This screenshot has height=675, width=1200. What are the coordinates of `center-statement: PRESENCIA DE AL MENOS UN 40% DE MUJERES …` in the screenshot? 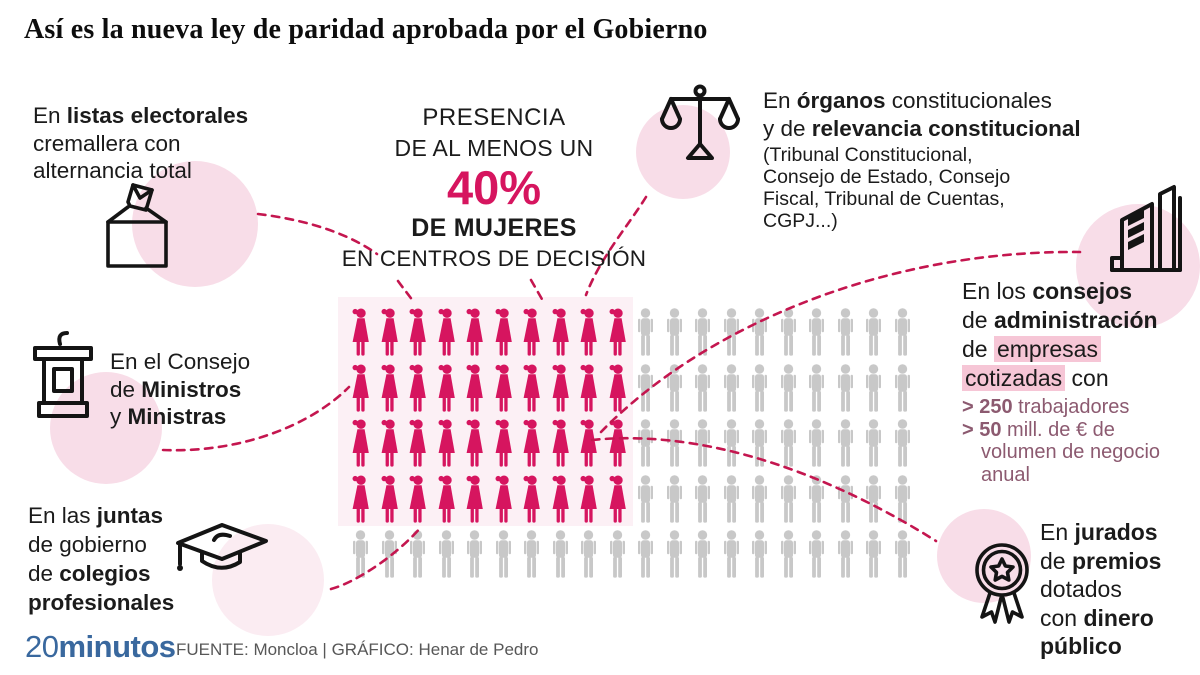 It's located at (494, 187).